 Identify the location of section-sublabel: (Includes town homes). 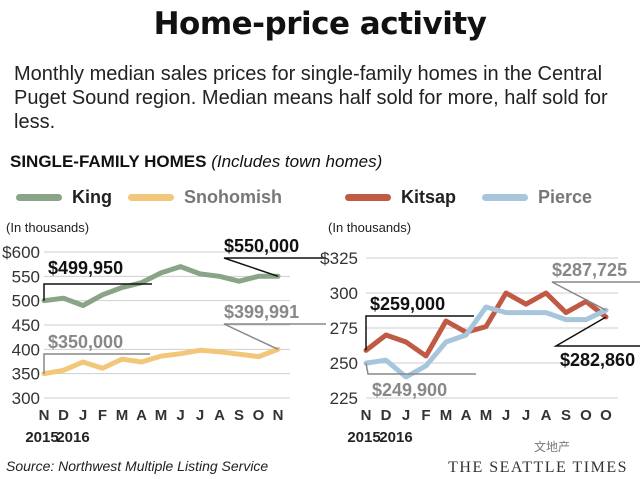
(297, 161).